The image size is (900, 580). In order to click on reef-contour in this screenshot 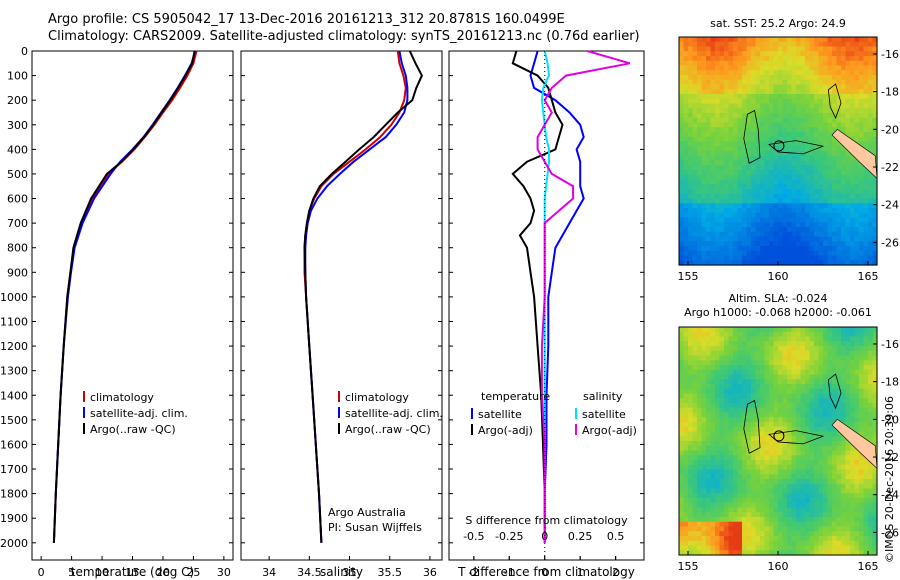, I will do `click(752, 426)`.